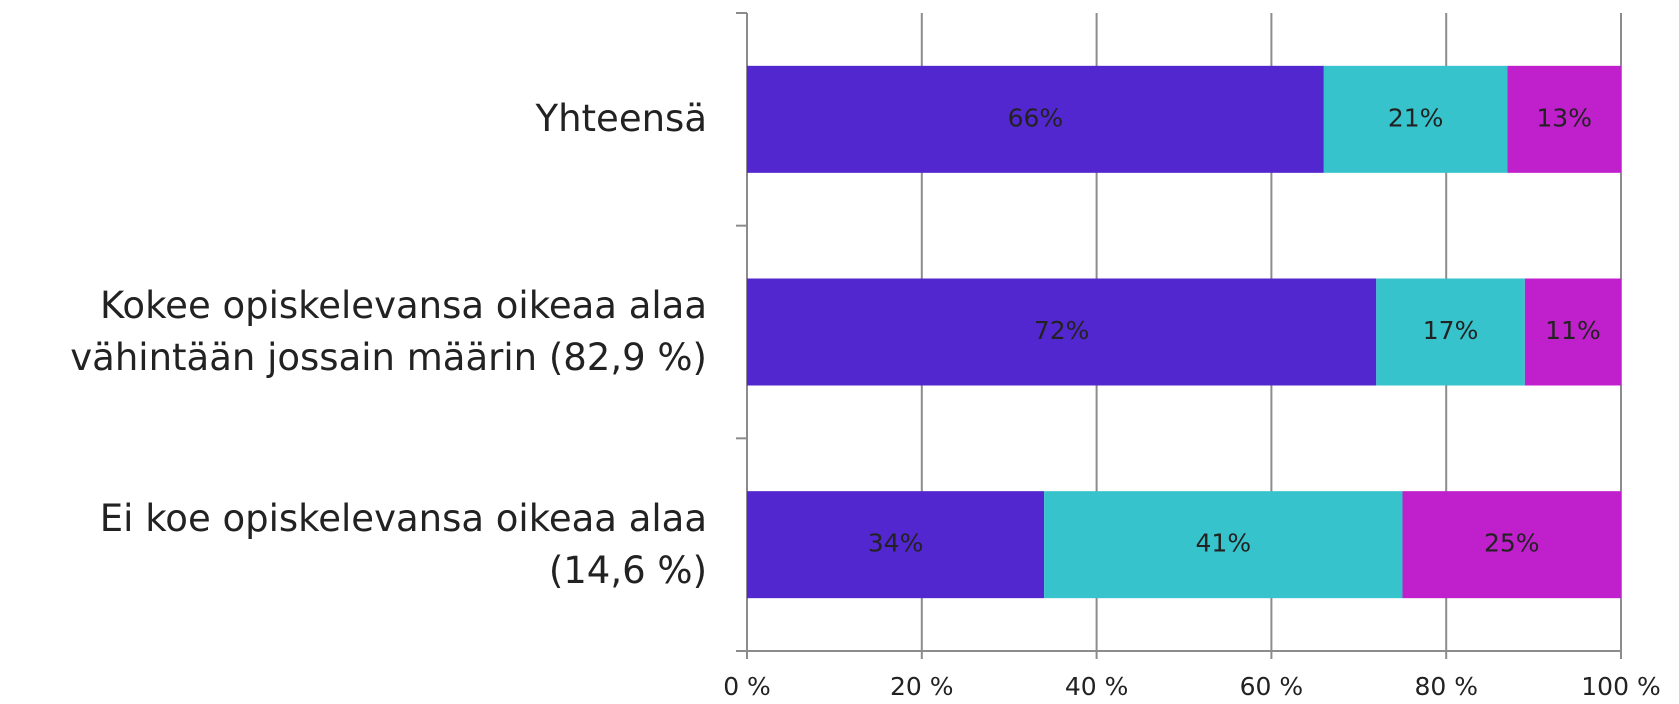 The height and width of the screenshot is (704, 1679). I want to click on x-tick-label: 100 %, so click(1620, 686).